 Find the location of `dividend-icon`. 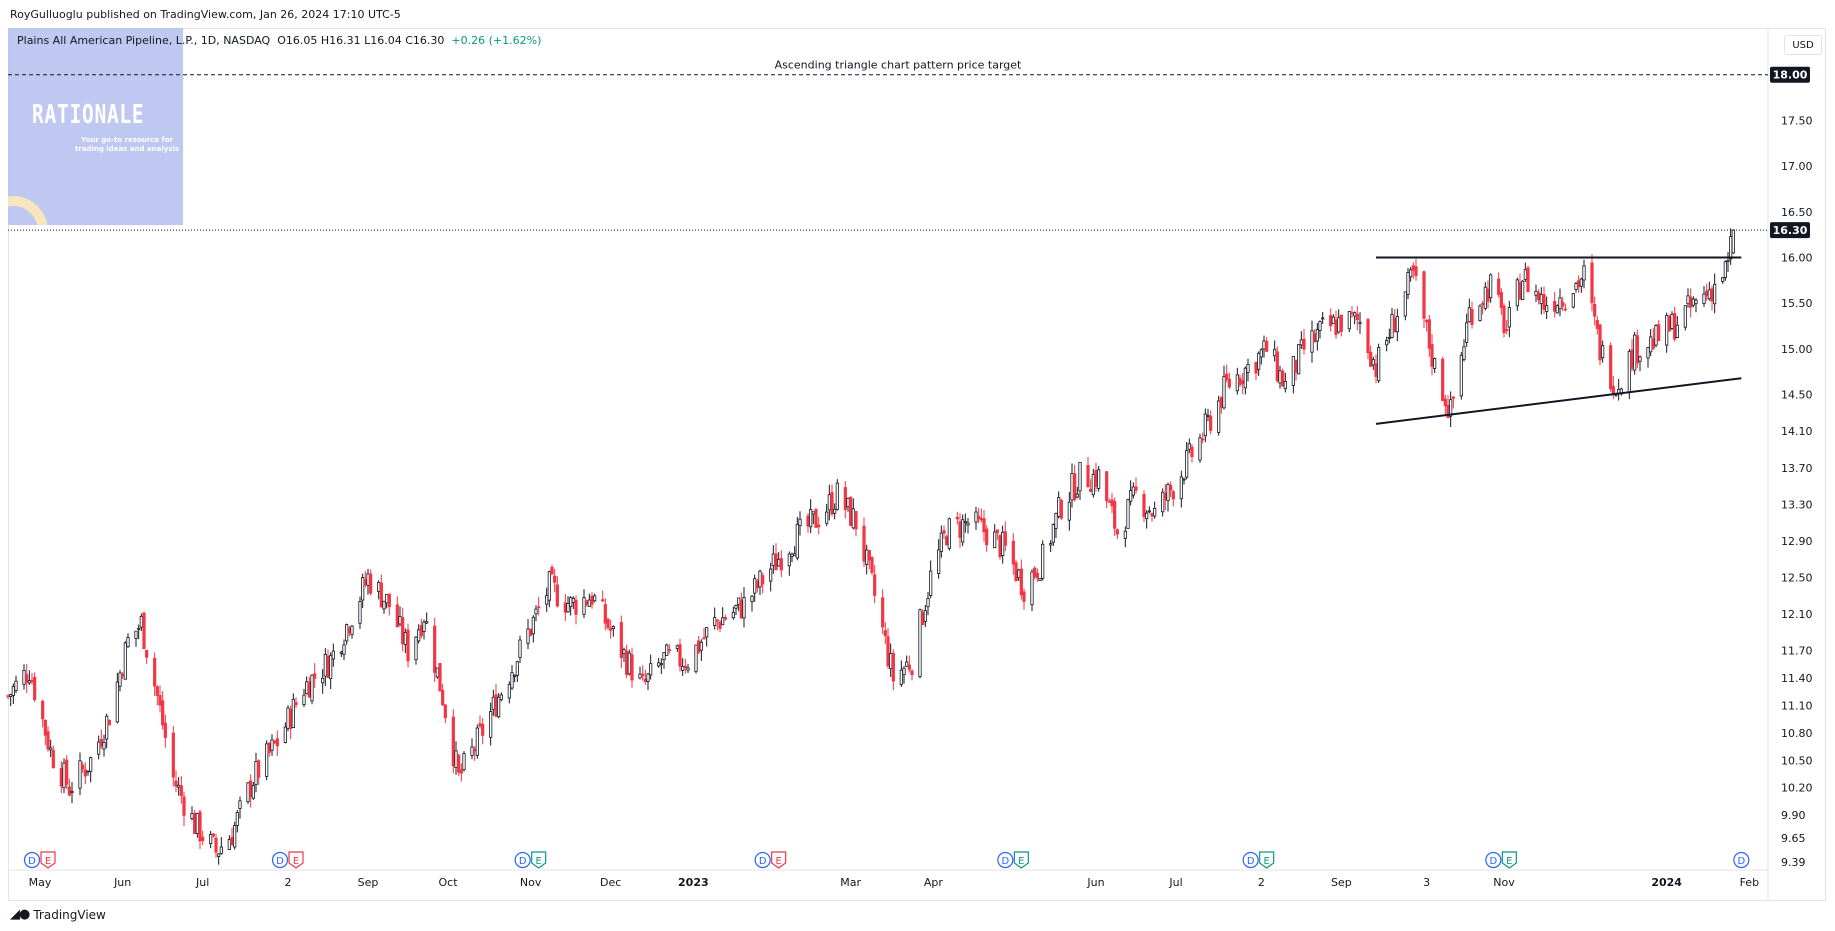

dividend-icon is located at coordinates (1493, 860).